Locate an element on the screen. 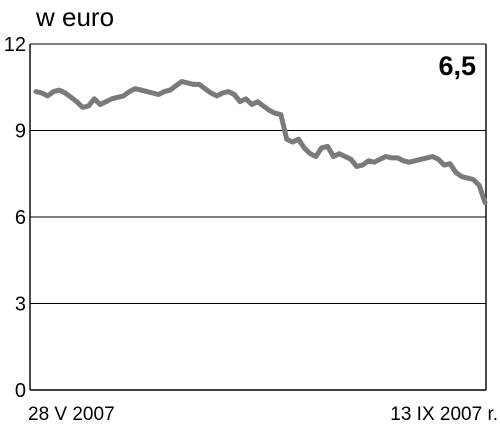  unit-label: w euro is located at coordinates (74, 17).